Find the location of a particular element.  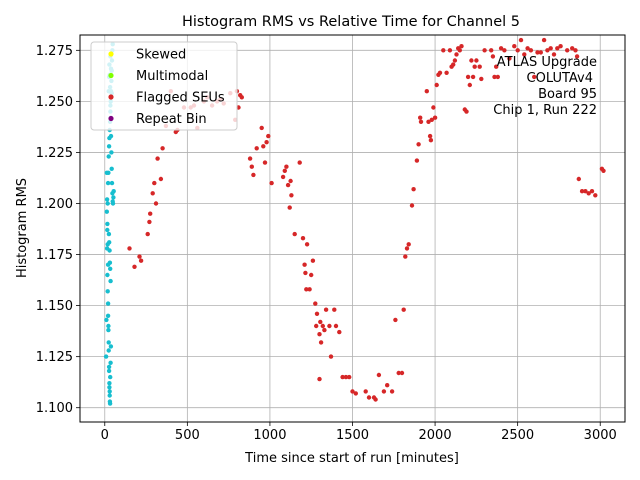

y-axis-label: Histogram RMS is located at coordinates (22, 228).